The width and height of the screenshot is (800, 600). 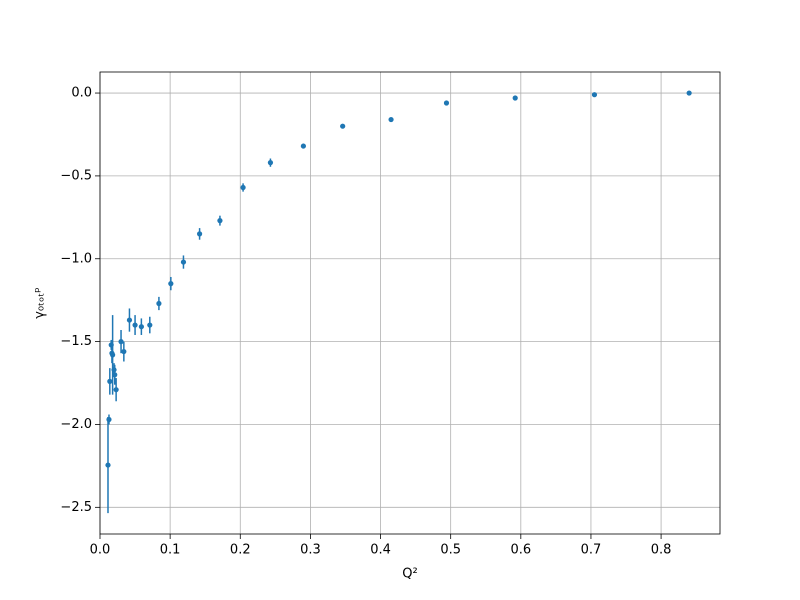 What do you see at coordinates (76, 258) in the screenshot?
I see `y-tick-label: −1.0` at bounding box center [76, 258].